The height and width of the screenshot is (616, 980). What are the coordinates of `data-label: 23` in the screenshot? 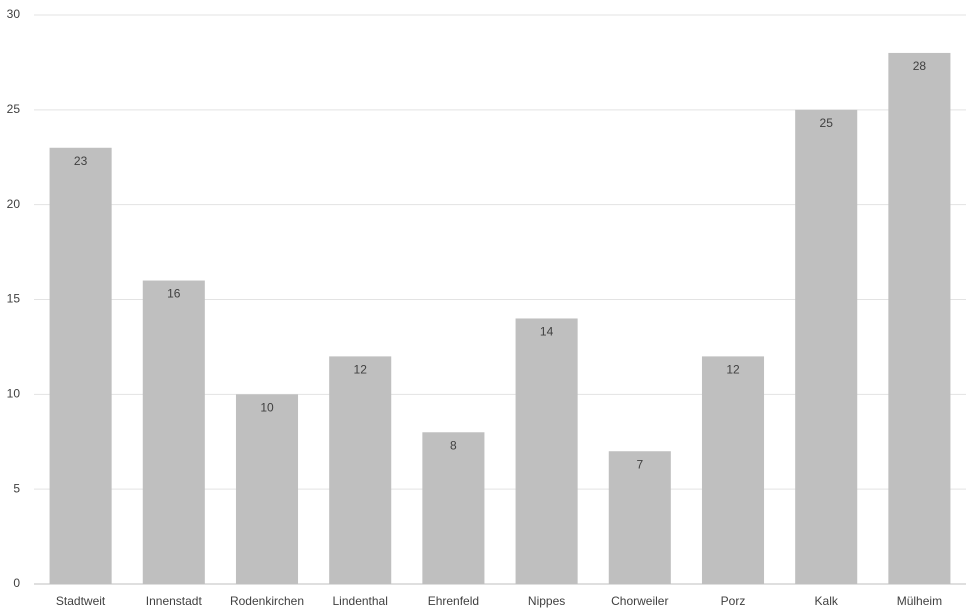 It's located at (81, 161).